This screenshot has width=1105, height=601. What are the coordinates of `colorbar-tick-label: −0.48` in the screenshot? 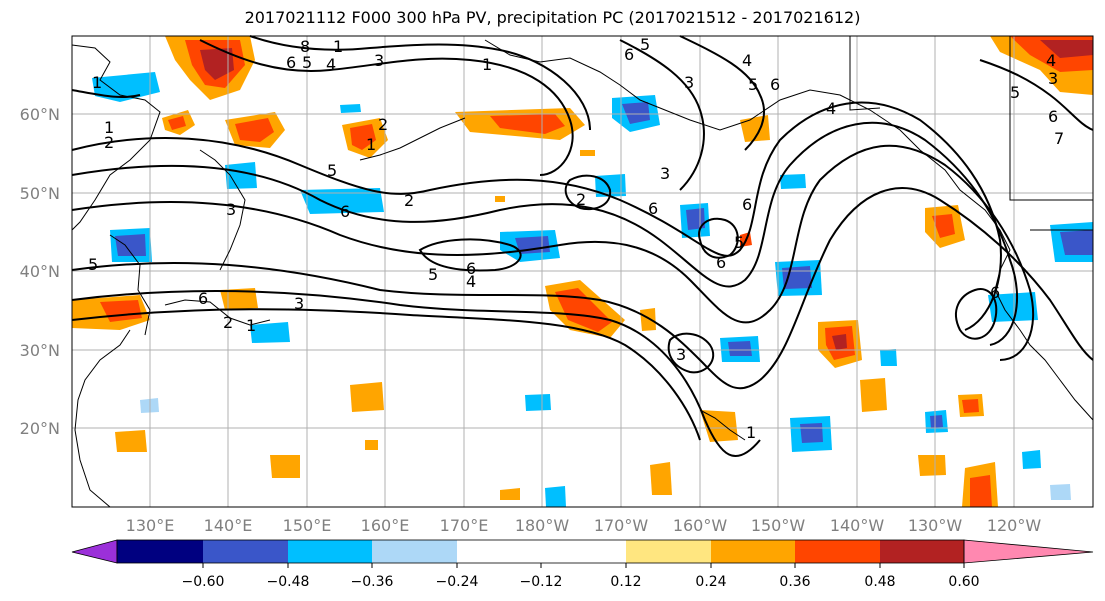 It's located at (288, 582).